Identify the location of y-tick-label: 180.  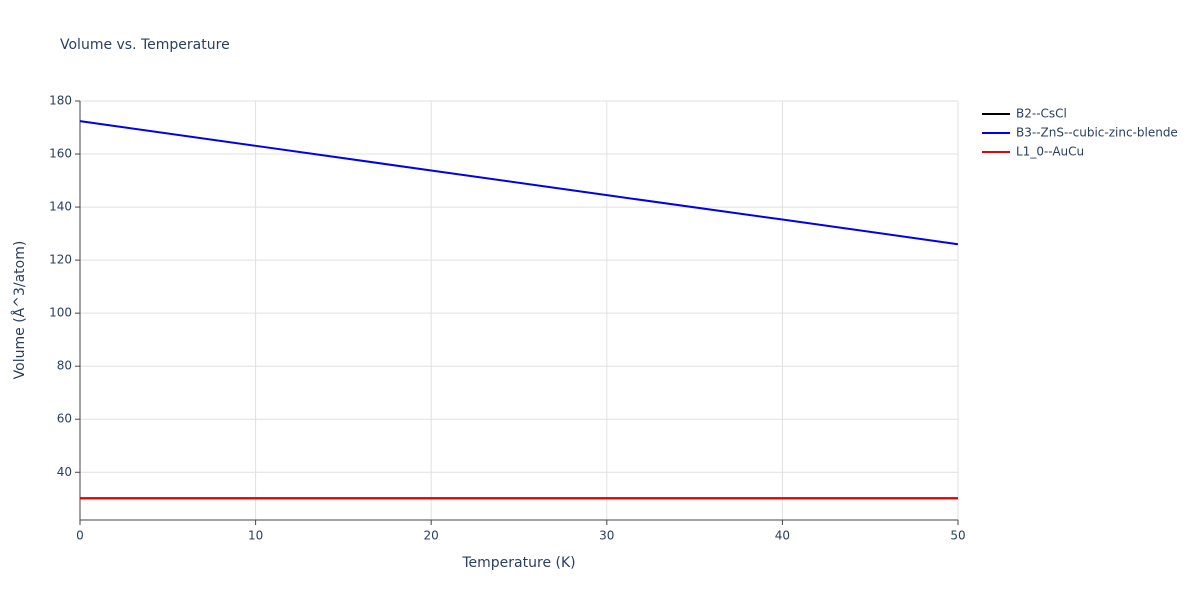
(60, 101).